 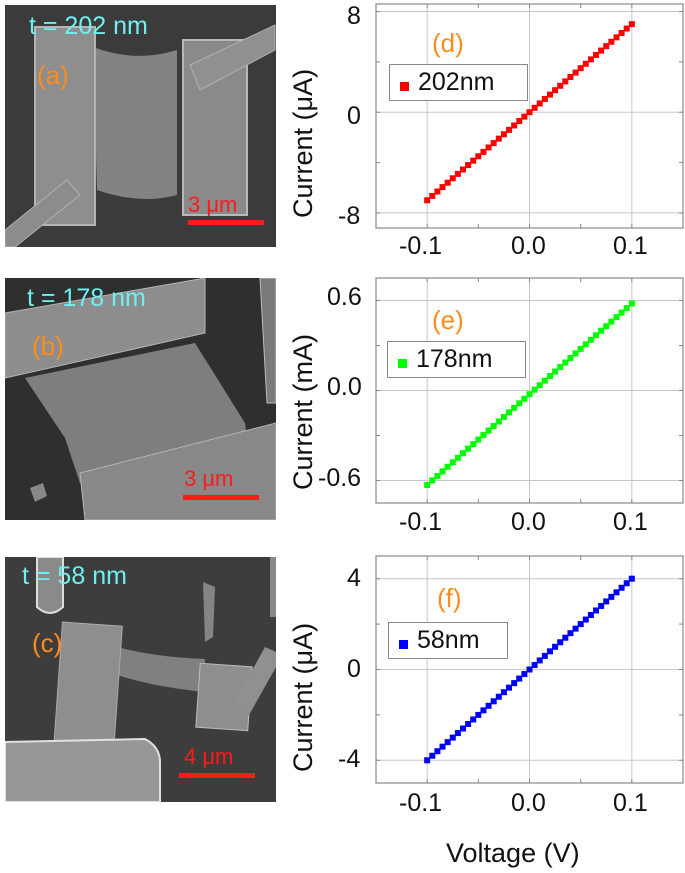 I want to click on xtick-d-2: 0.0, so click(x=528, y=246).